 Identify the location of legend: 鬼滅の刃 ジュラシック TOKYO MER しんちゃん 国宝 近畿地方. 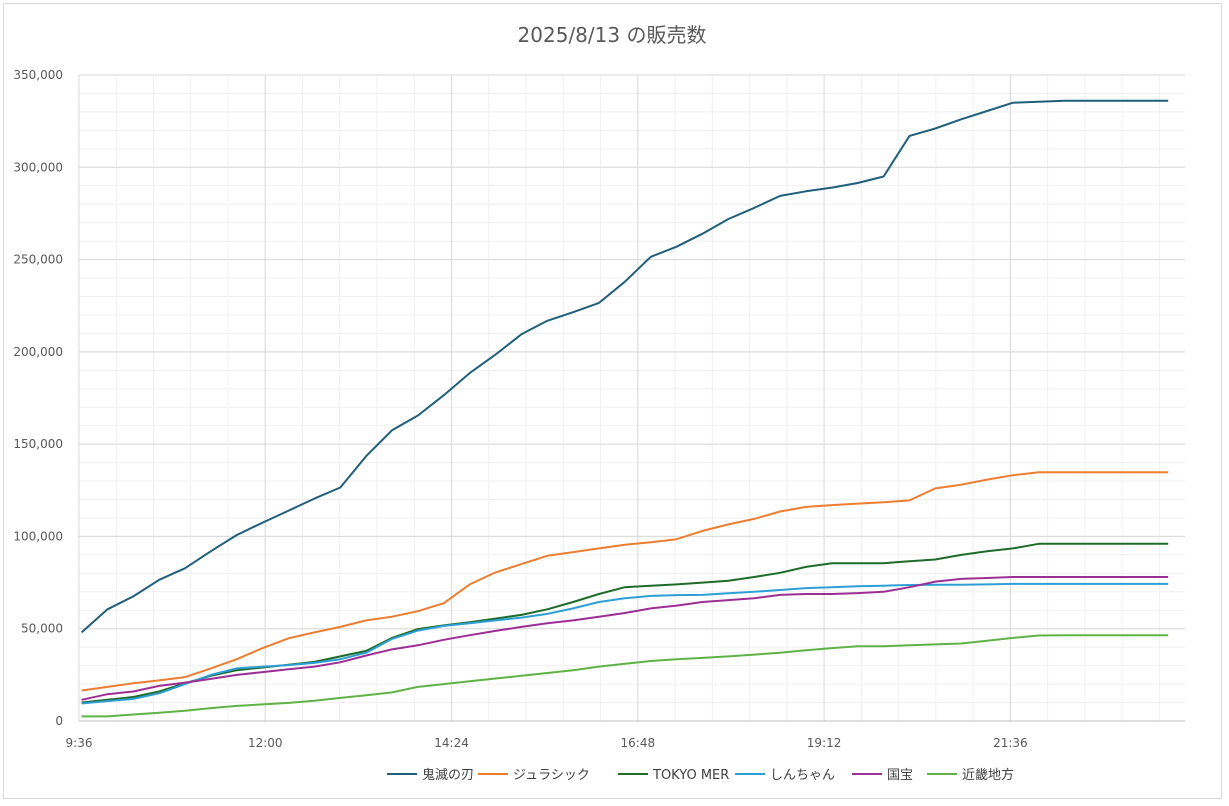
(700, 775).